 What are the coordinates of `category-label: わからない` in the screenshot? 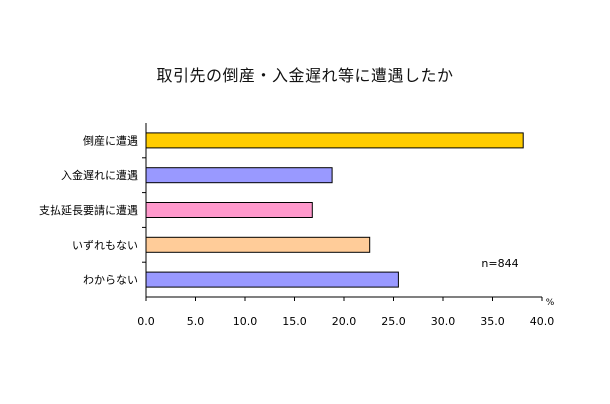 It's located at (110, 280).